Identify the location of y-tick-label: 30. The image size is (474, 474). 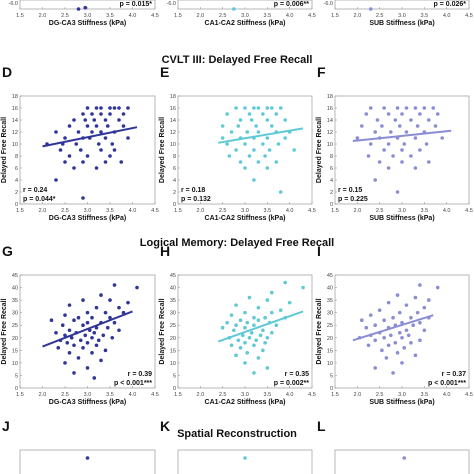
(173, 314).